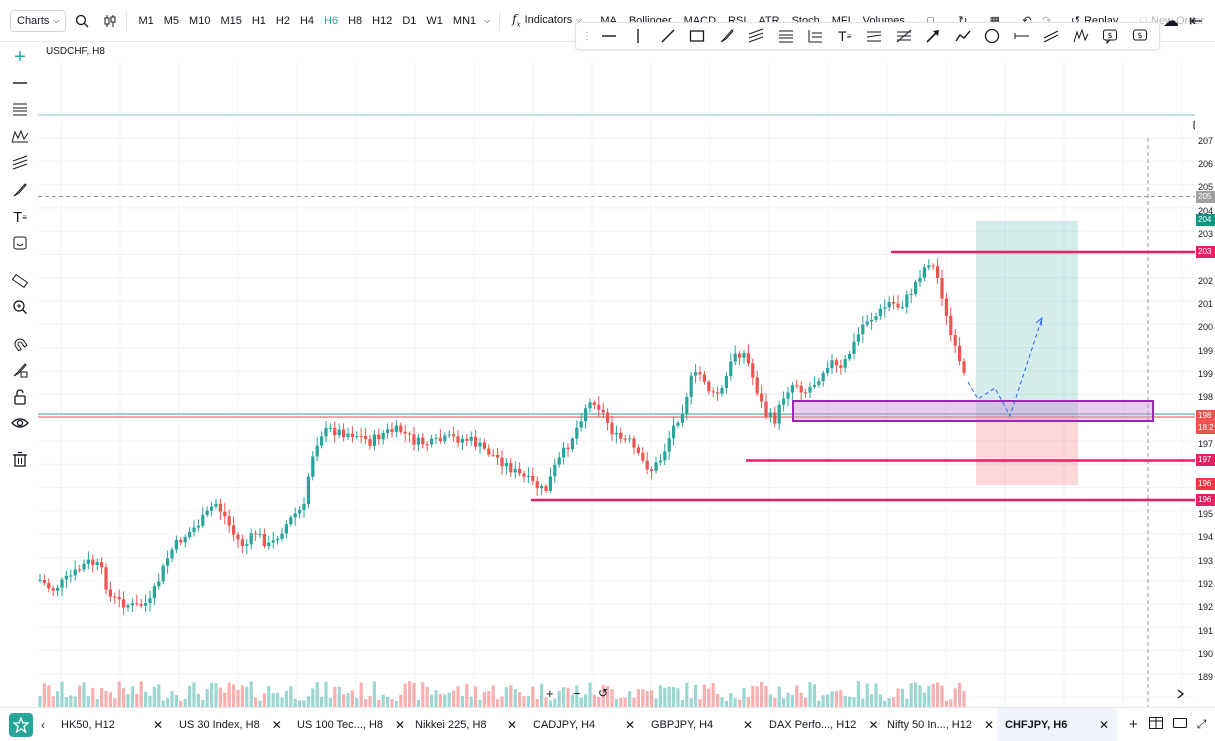 Image resolution: width=1215 pixels, height=741 pixels. Describe the element at coordinates (1022, 36) in the screenshot. I see `ray-icon` at that location.